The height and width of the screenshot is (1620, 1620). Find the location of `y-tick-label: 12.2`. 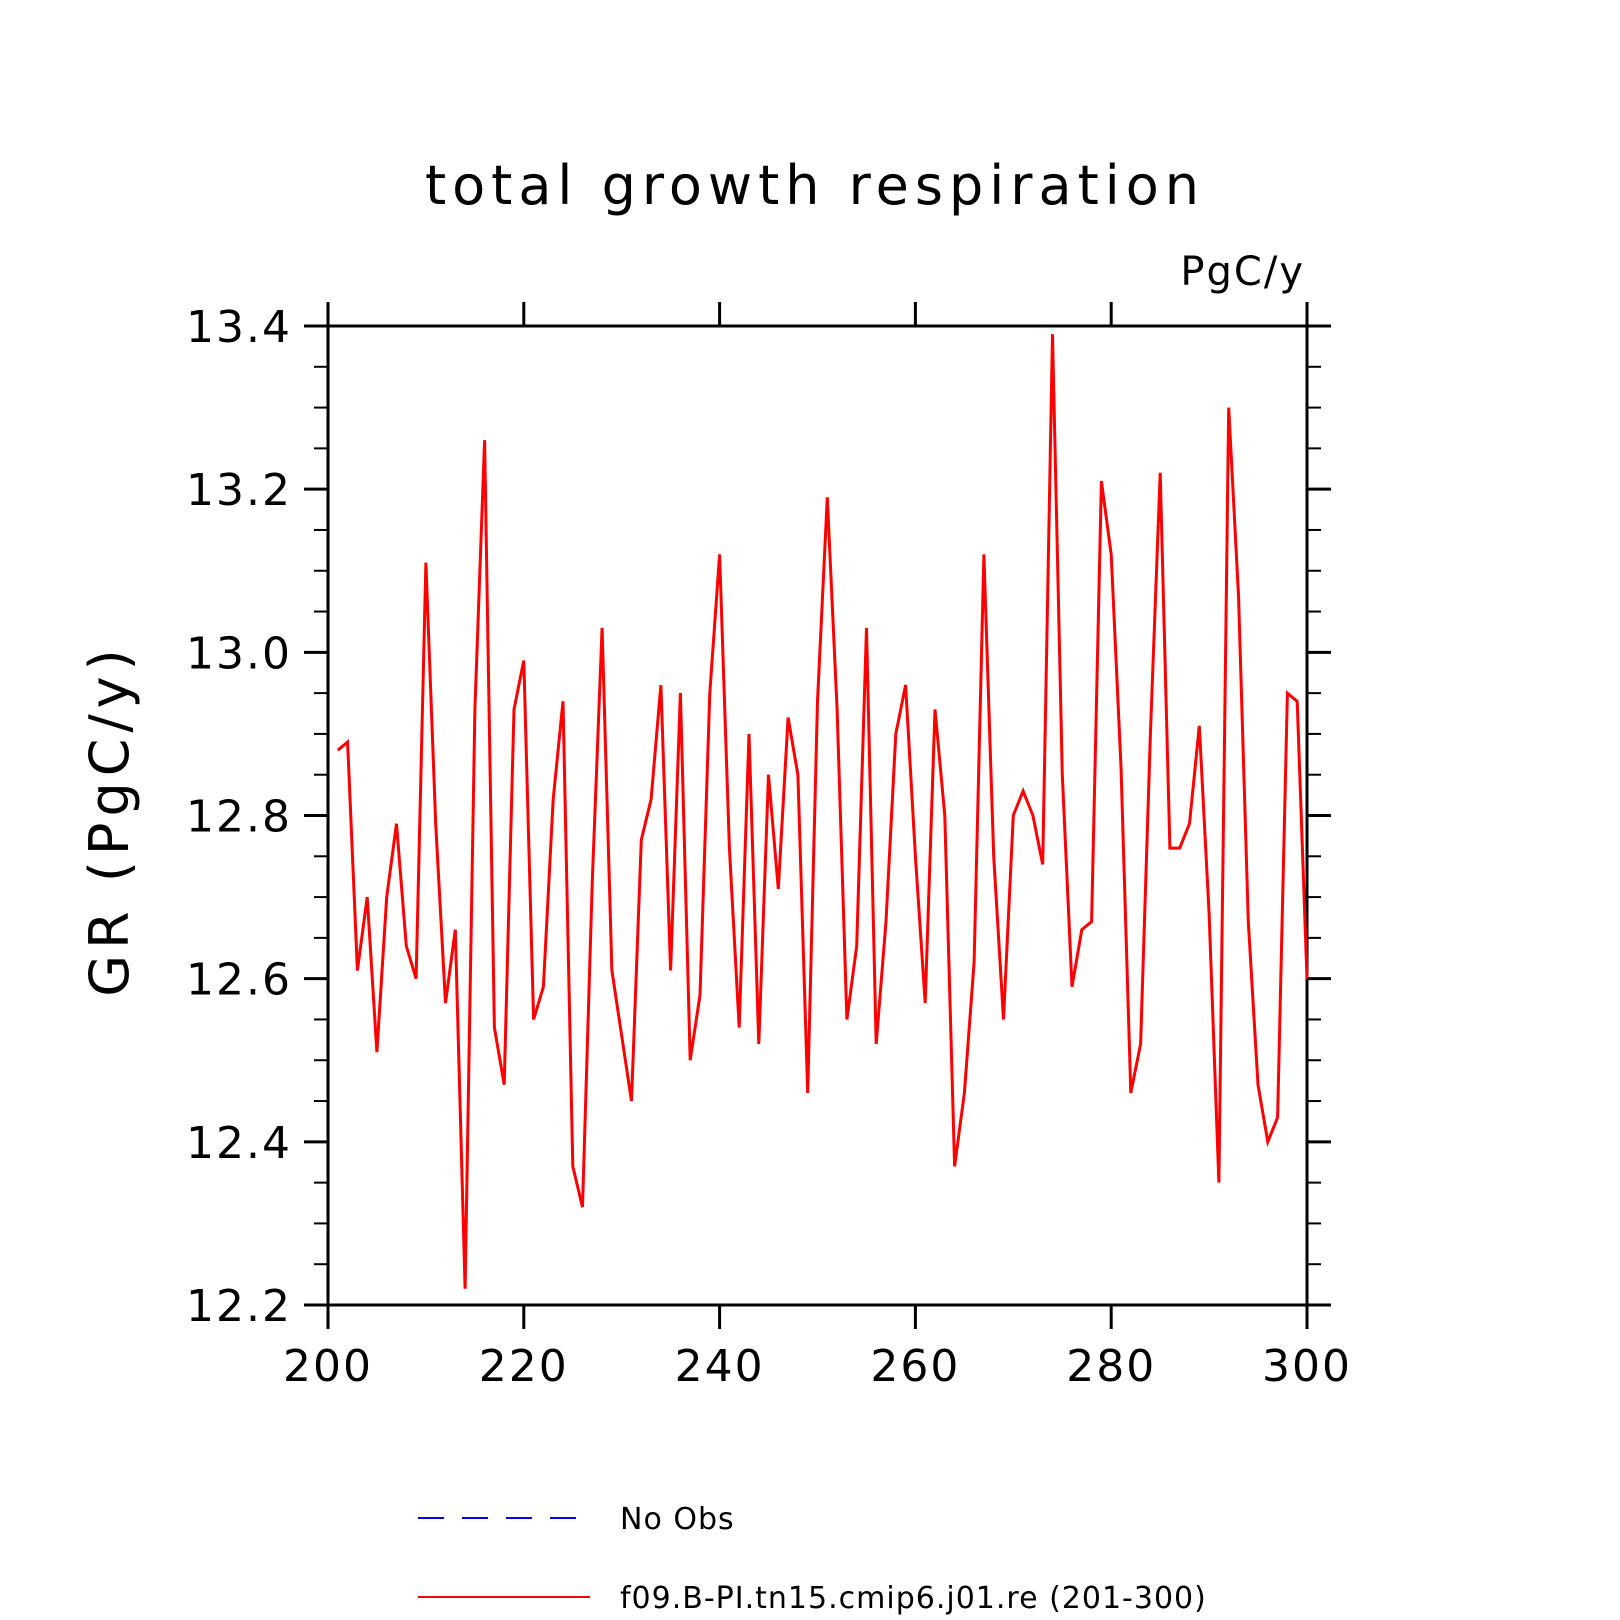

y-tick-label: 12.2 is located at coordinates (239, 1306).